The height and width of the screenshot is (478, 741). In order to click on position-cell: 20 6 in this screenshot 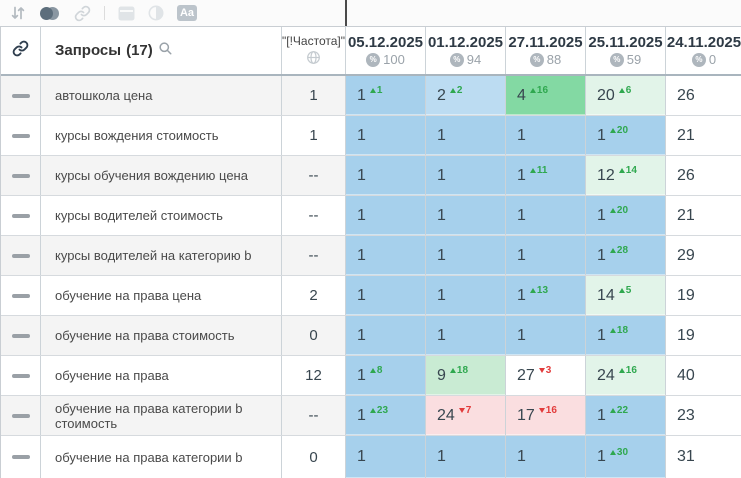, I will do `click(626, 95)`.